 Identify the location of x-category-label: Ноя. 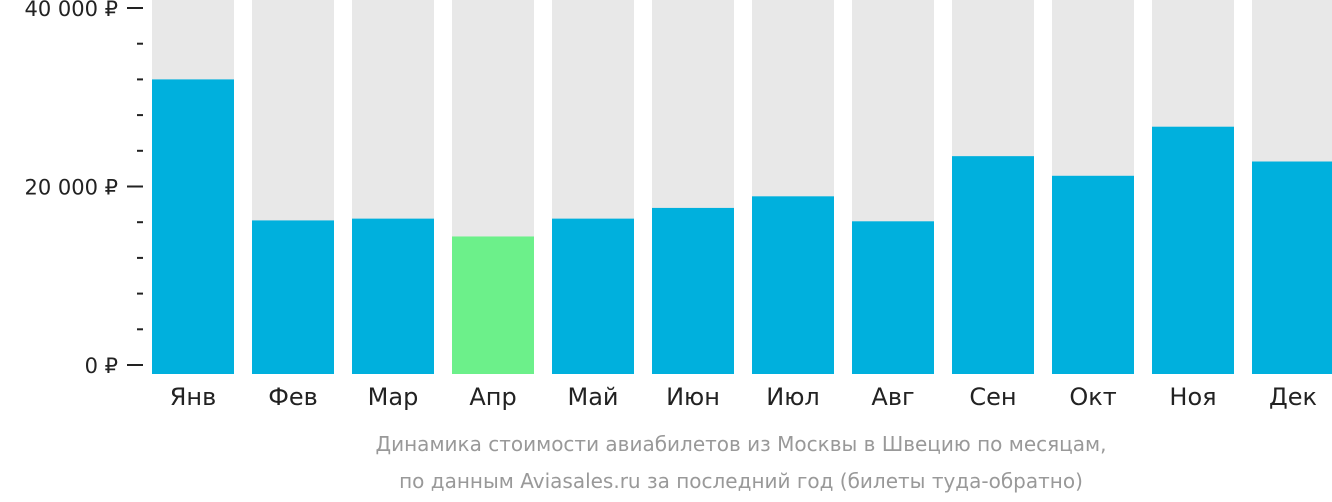
(1192, 397).